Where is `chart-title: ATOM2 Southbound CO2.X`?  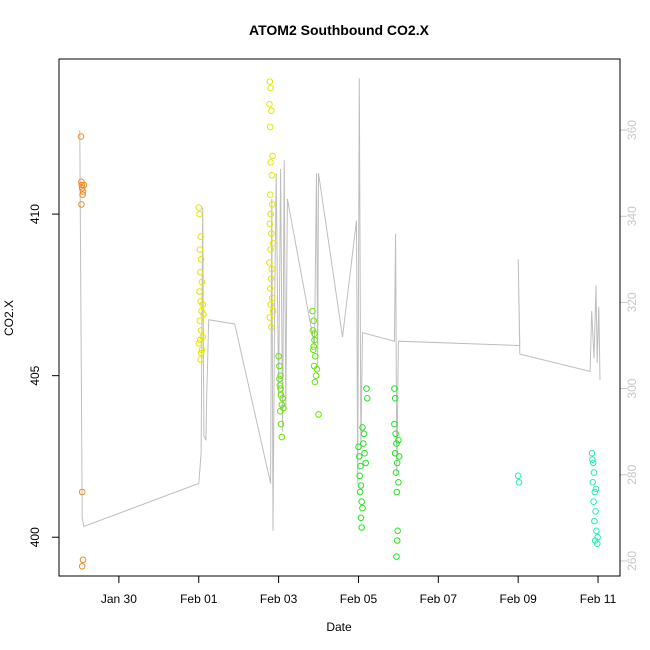
chart-title: ATOM2 Southbound CO2.X is located at coordinates (339, 30).